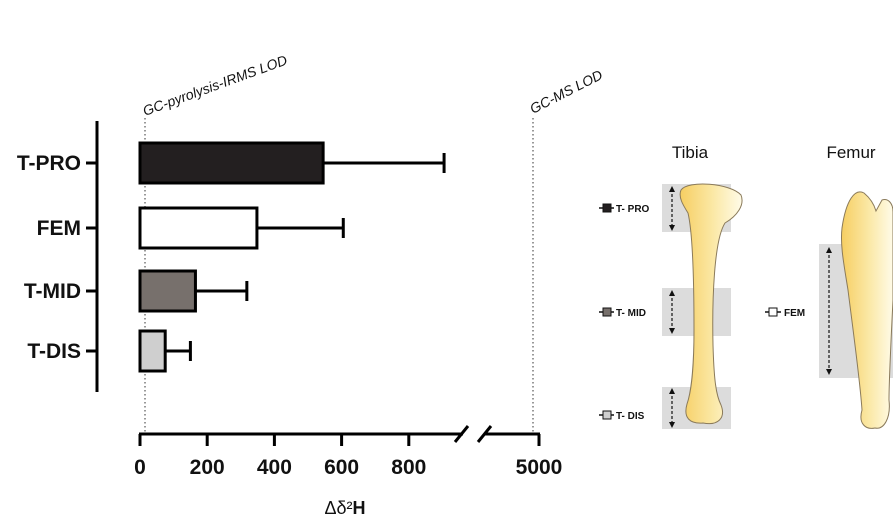 The height and width of the screenshot is (522, 893). What do you see at coordinates (690, 152) in the screenshot?
I see `tibia-title: Tibia` at bounding box center [690, 152].